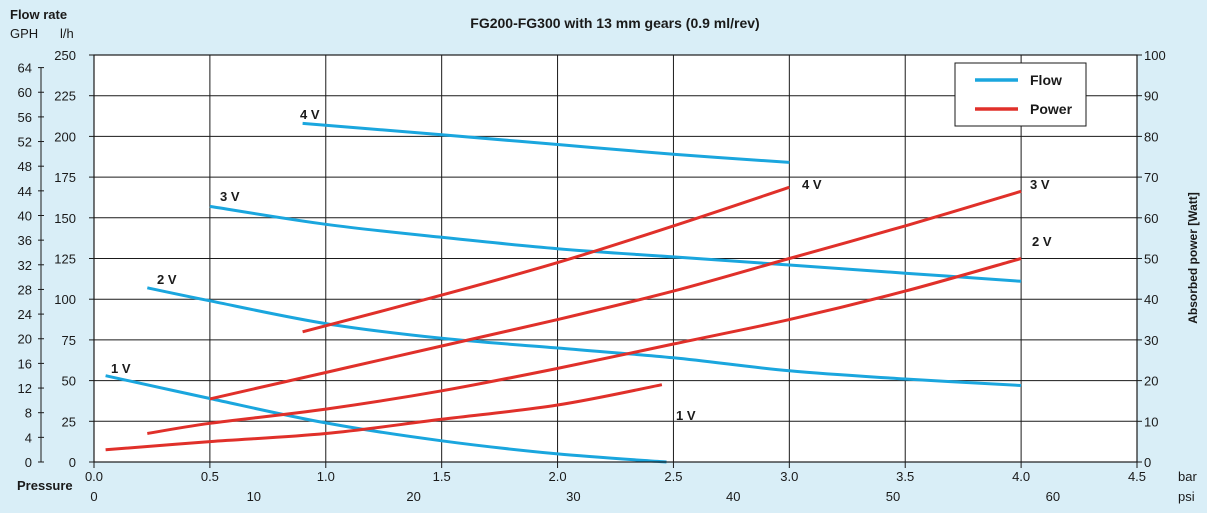 The width and height of the screenshot is (1207, 513). Describe the element at coordinates (45, 485) in the screenshot. I see `x-axis-title: Pressure` at that location.